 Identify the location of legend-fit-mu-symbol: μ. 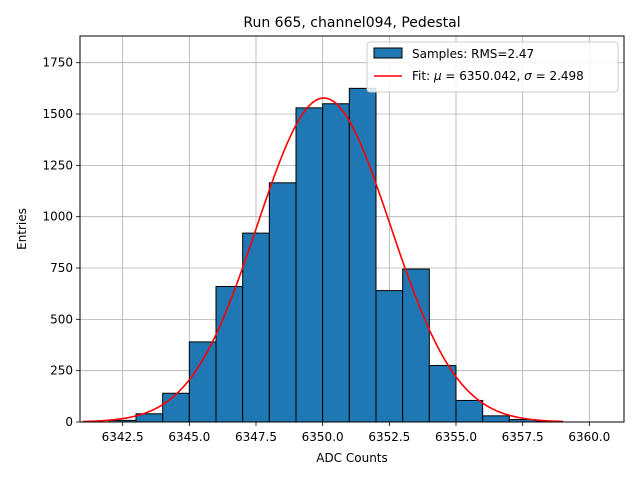
(437, 76).